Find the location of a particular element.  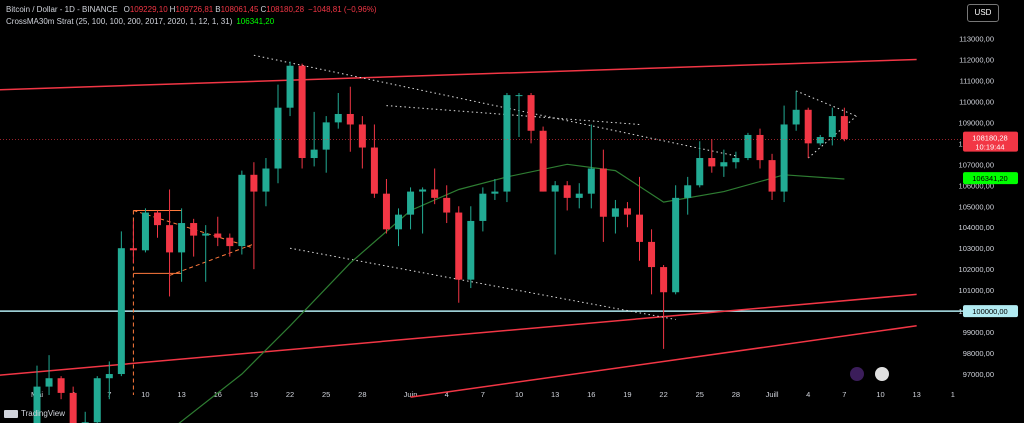

wedge-mid-line is located at coordinates (513, 115).